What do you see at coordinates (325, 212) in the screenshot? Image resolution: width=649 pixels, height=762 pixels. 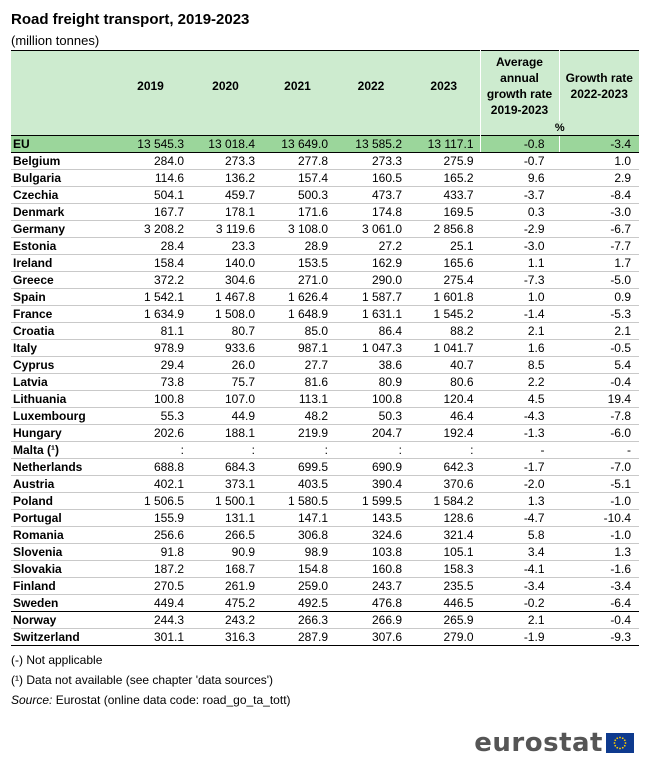 I see `table-row: Denmark 167.7 178.1 171.6 174.8 169.5 0.3 -3.0` at bounding box center [325, 212].